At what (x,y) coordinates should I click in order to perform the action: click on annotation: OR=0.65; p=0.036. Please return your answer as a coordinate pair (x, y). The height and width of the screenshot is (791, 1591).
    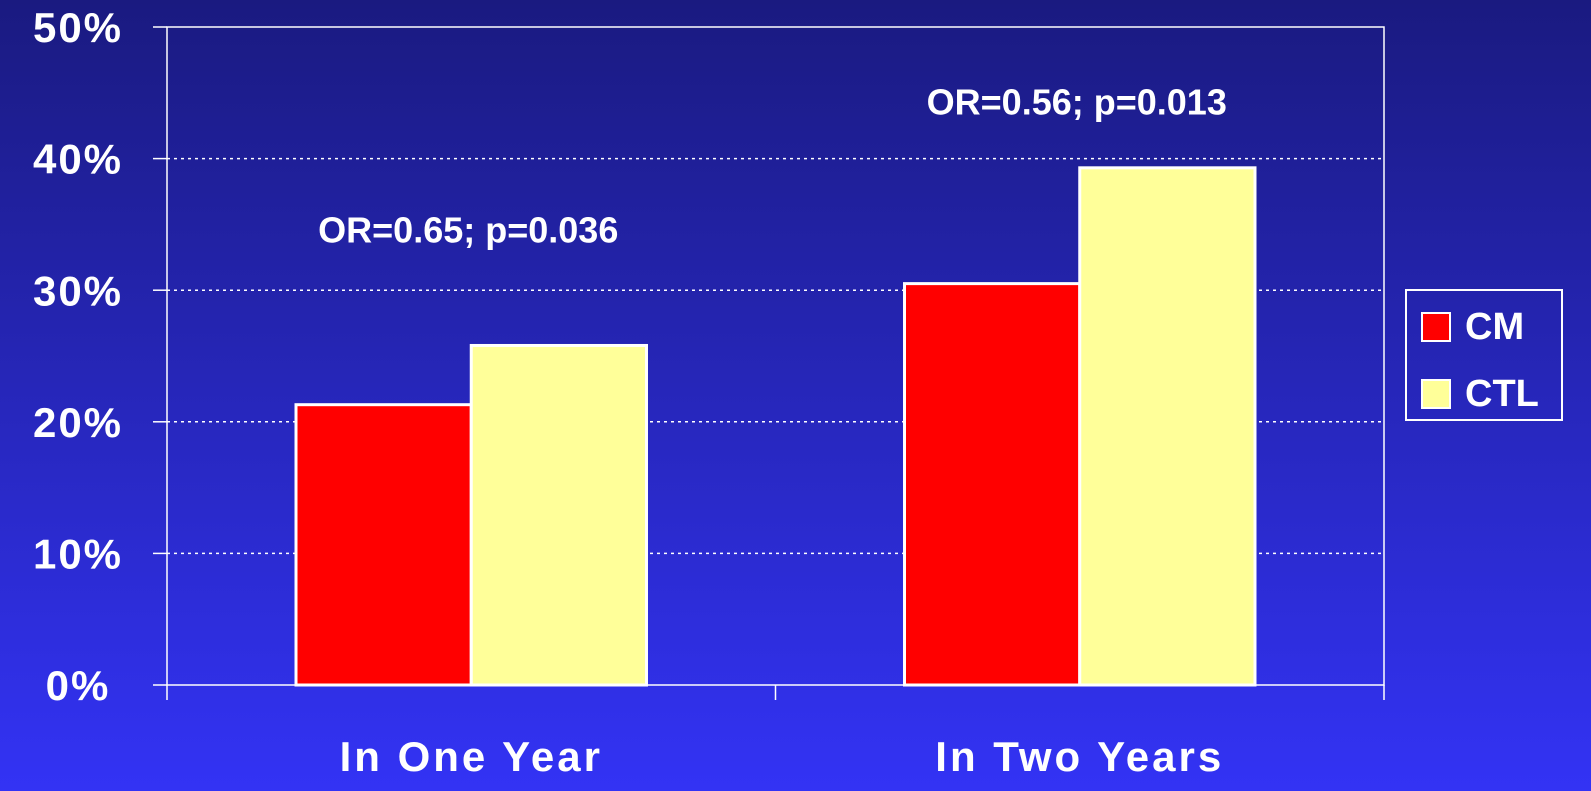
    Looking at the image, I should click on (468, 230).